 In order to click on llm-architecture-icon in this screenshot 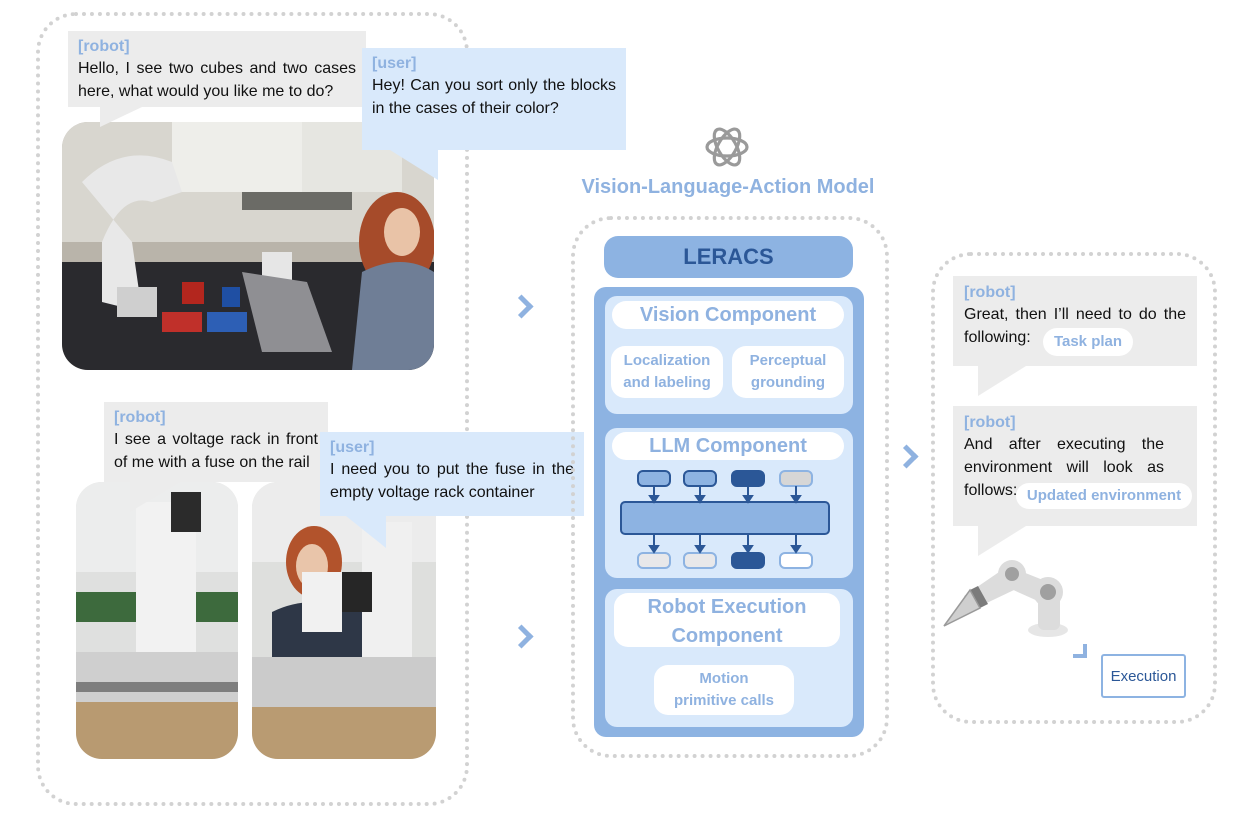, I will do `click(729, 520)`.